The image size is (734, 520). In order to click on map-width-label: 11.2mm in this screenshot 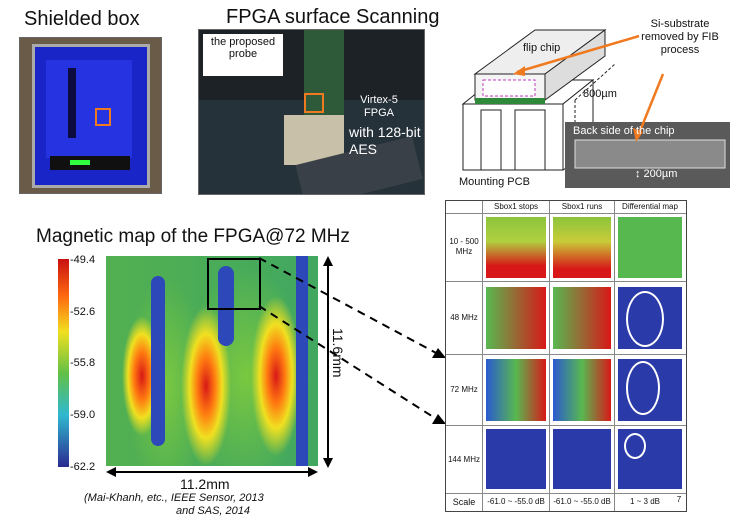, I will do `click(205, 484)`.